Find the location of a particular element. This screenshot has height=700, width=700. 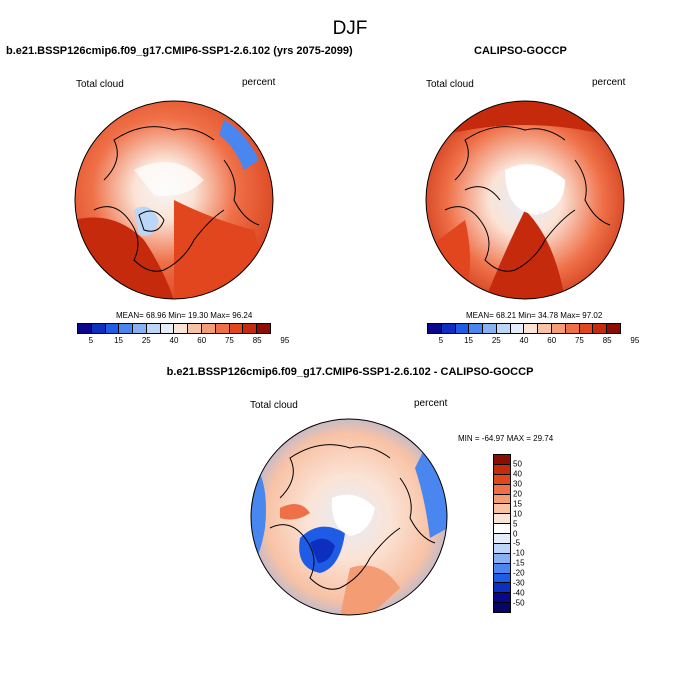

panel2-colorbar-tick-label: 15 is located at coordinates (469, 340).